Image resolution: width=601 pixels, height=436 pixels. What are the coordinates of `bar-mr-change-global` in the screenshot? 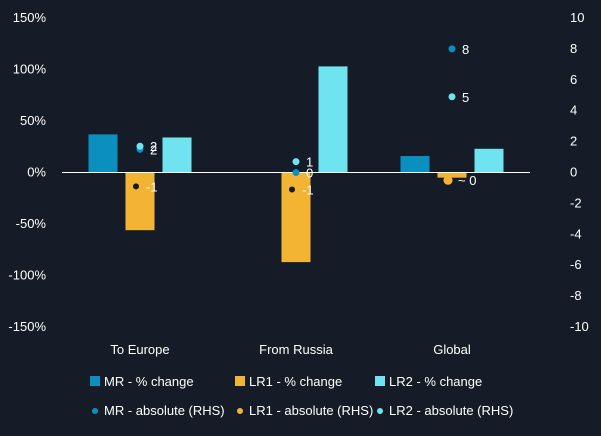 It's located at (415, 164).